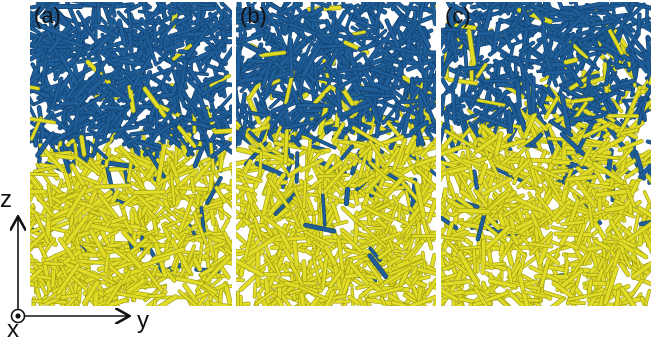 The width and height of the screenshot is (657, 343). What do you see at coordinates (47, 16) in the screenshot?
I see `panel-label-a: (a)` at bounding box center [47, 16].